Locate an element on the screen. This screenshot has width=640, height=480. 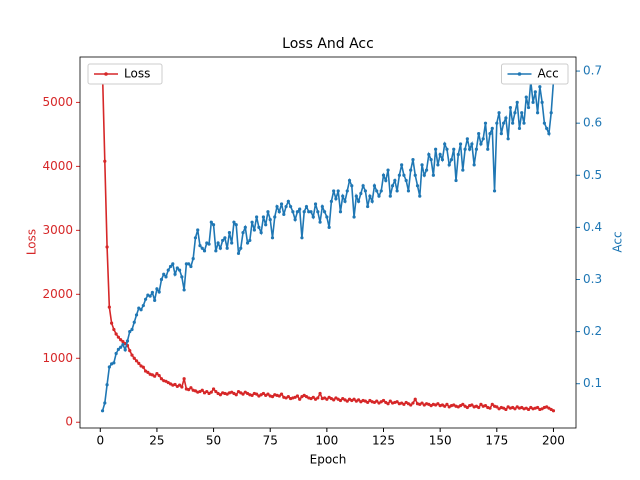
x-tick-label: 200 is located at coordinates (553, 441).